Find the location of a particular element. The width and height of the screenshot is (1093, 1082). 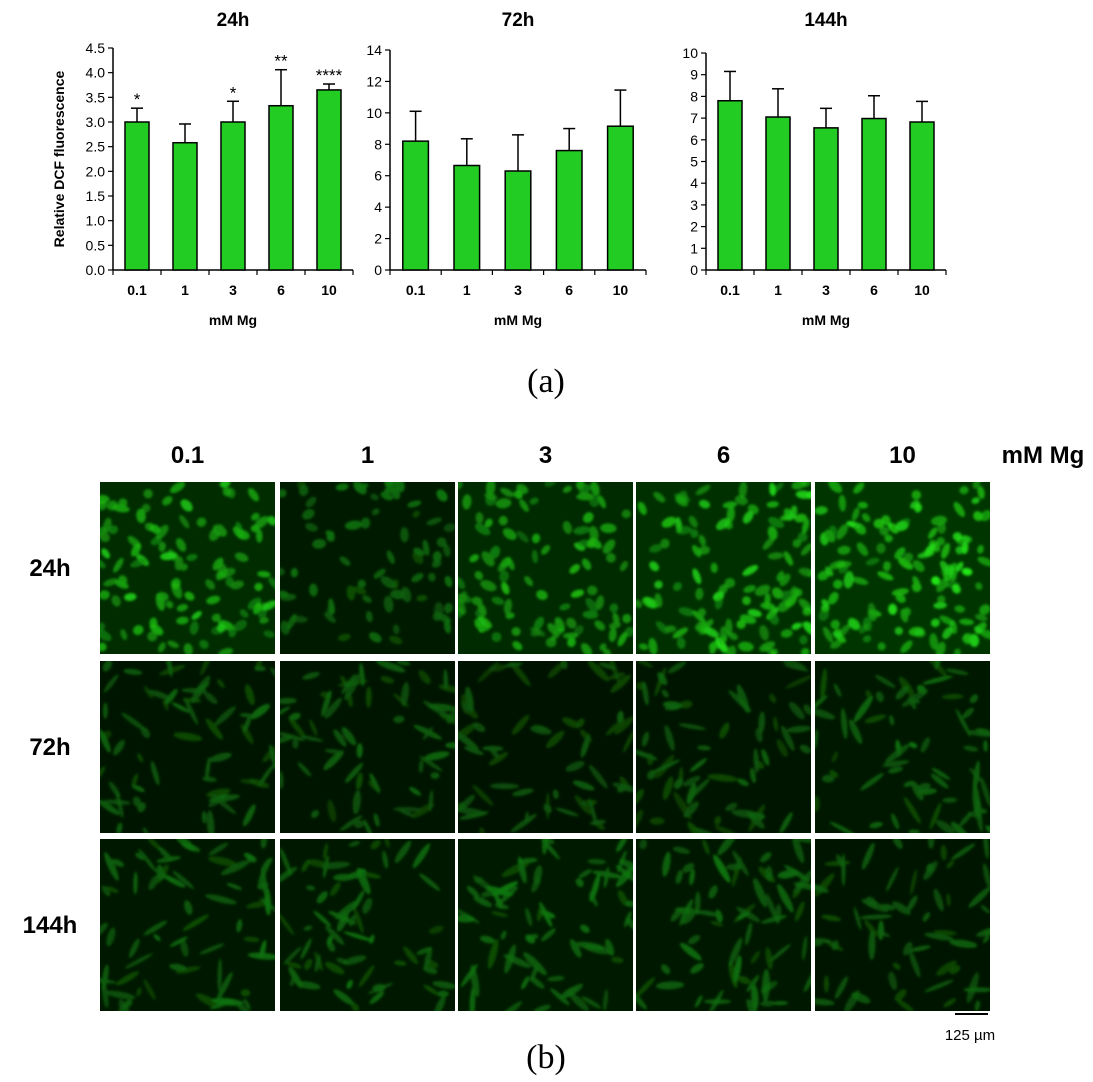

chart-144h: 144h 0 1 2 3 4 5 6 7 8 9 10 0.1 1 3 6 10 mM Mg is located at coordinates (814, 169).